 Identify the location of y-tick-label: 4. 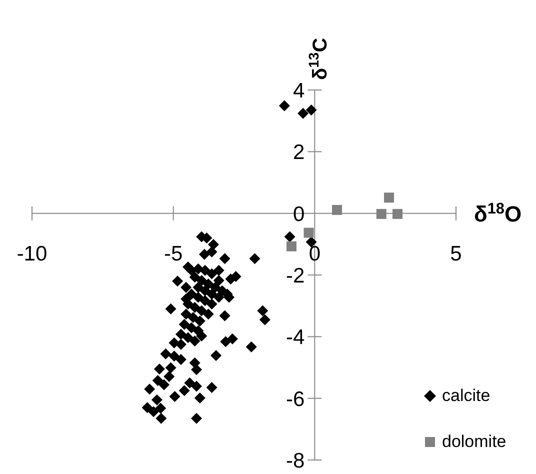
(298, 91).